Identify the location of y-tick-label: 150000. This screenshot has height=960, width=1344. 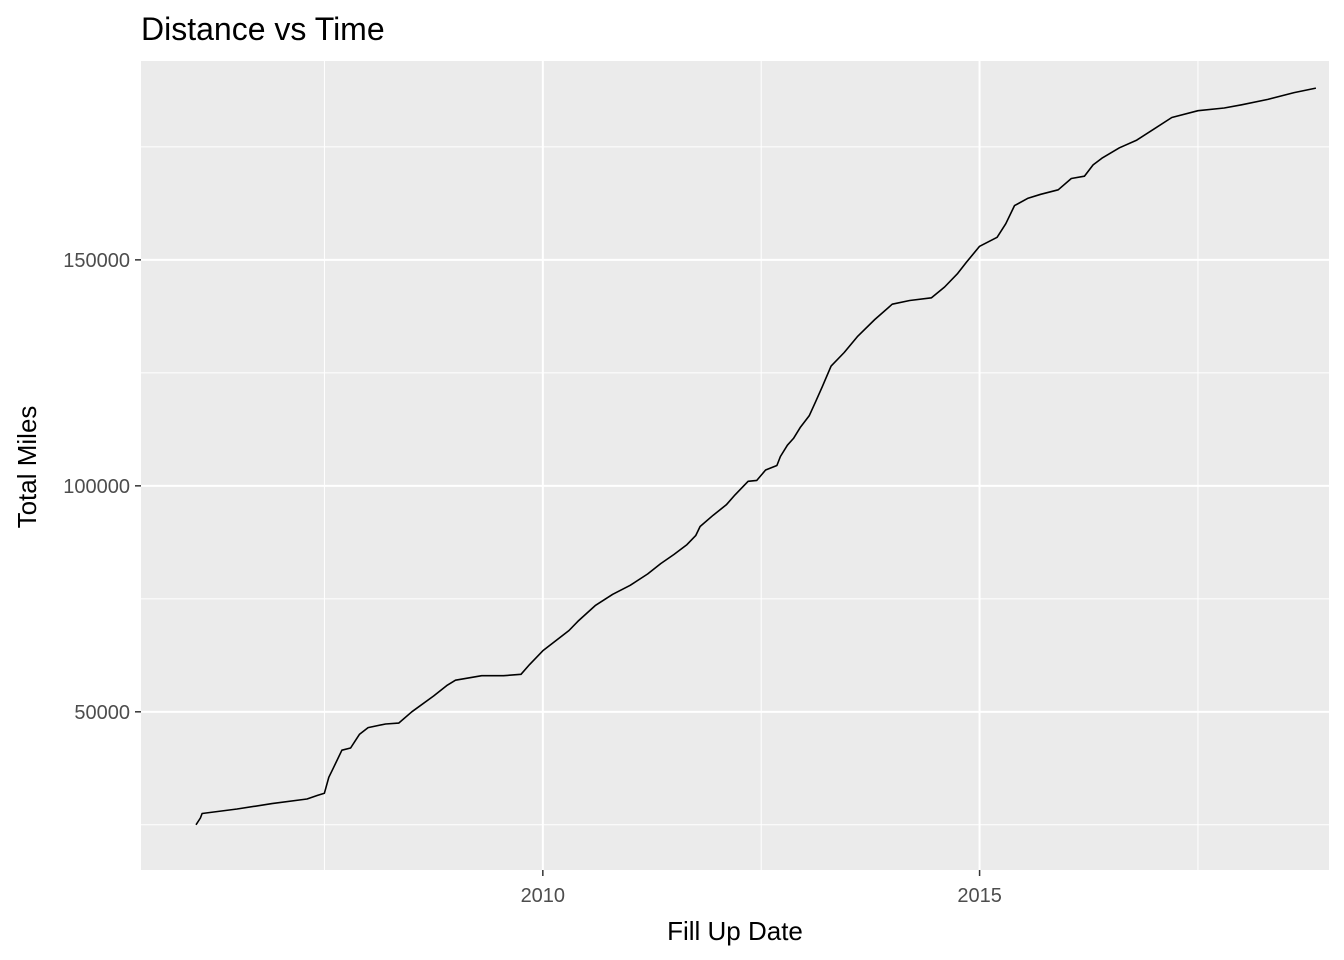
(96, 261).